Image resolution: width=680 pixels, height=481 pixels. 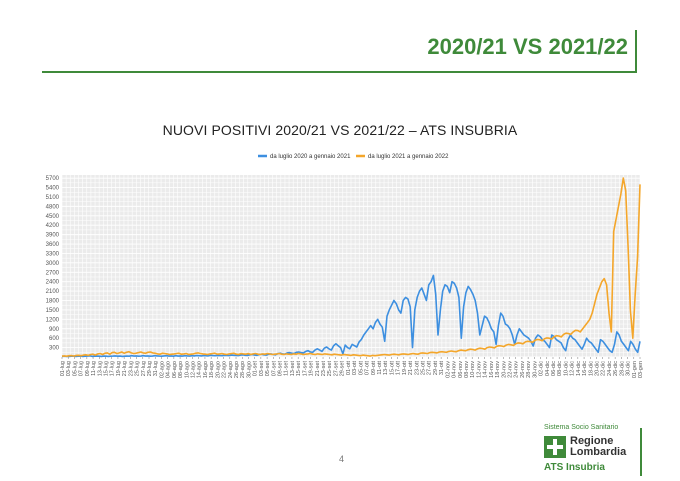 I want to click on x-tick-label: 13-ott, so click(x=386, y=368).